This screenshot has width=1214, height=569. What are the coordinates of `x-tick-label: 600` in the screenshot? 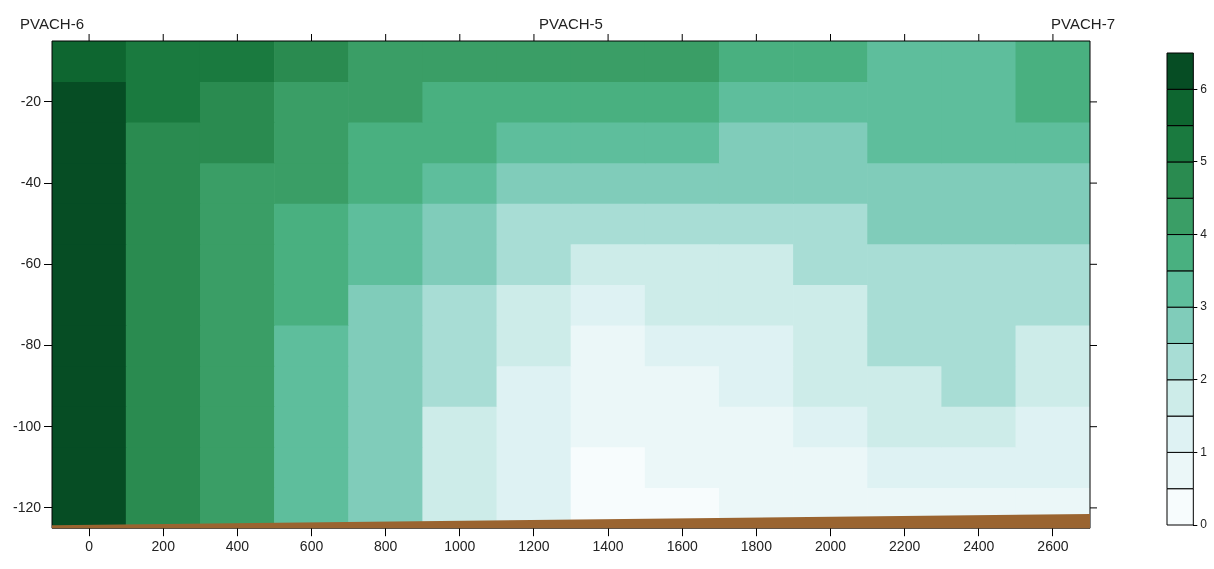 It's located at (311, 546).